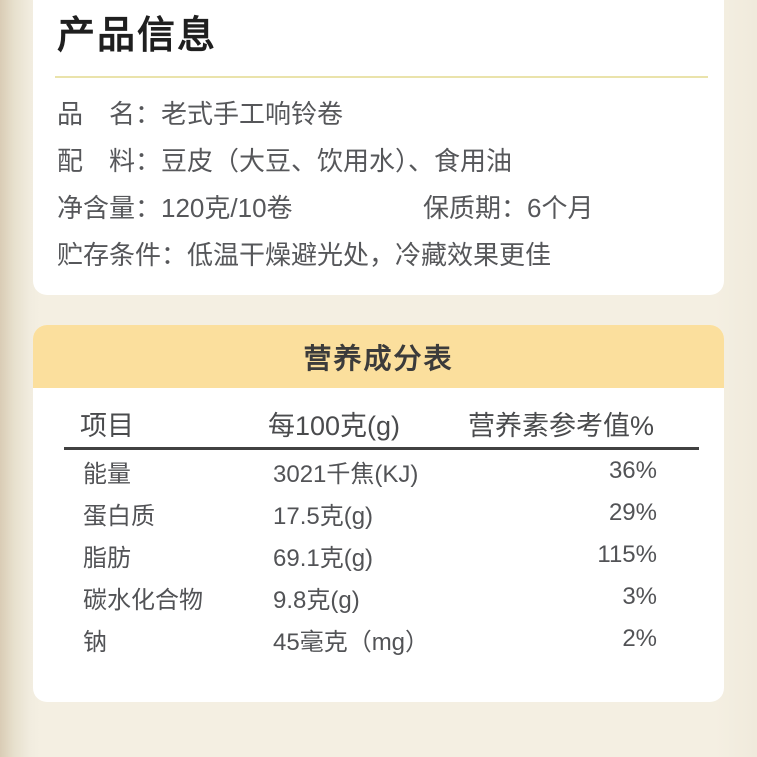 The image size is (757, 757). I want to click on shelf-life-pair: 保质期：6个月, so click(508, 208).